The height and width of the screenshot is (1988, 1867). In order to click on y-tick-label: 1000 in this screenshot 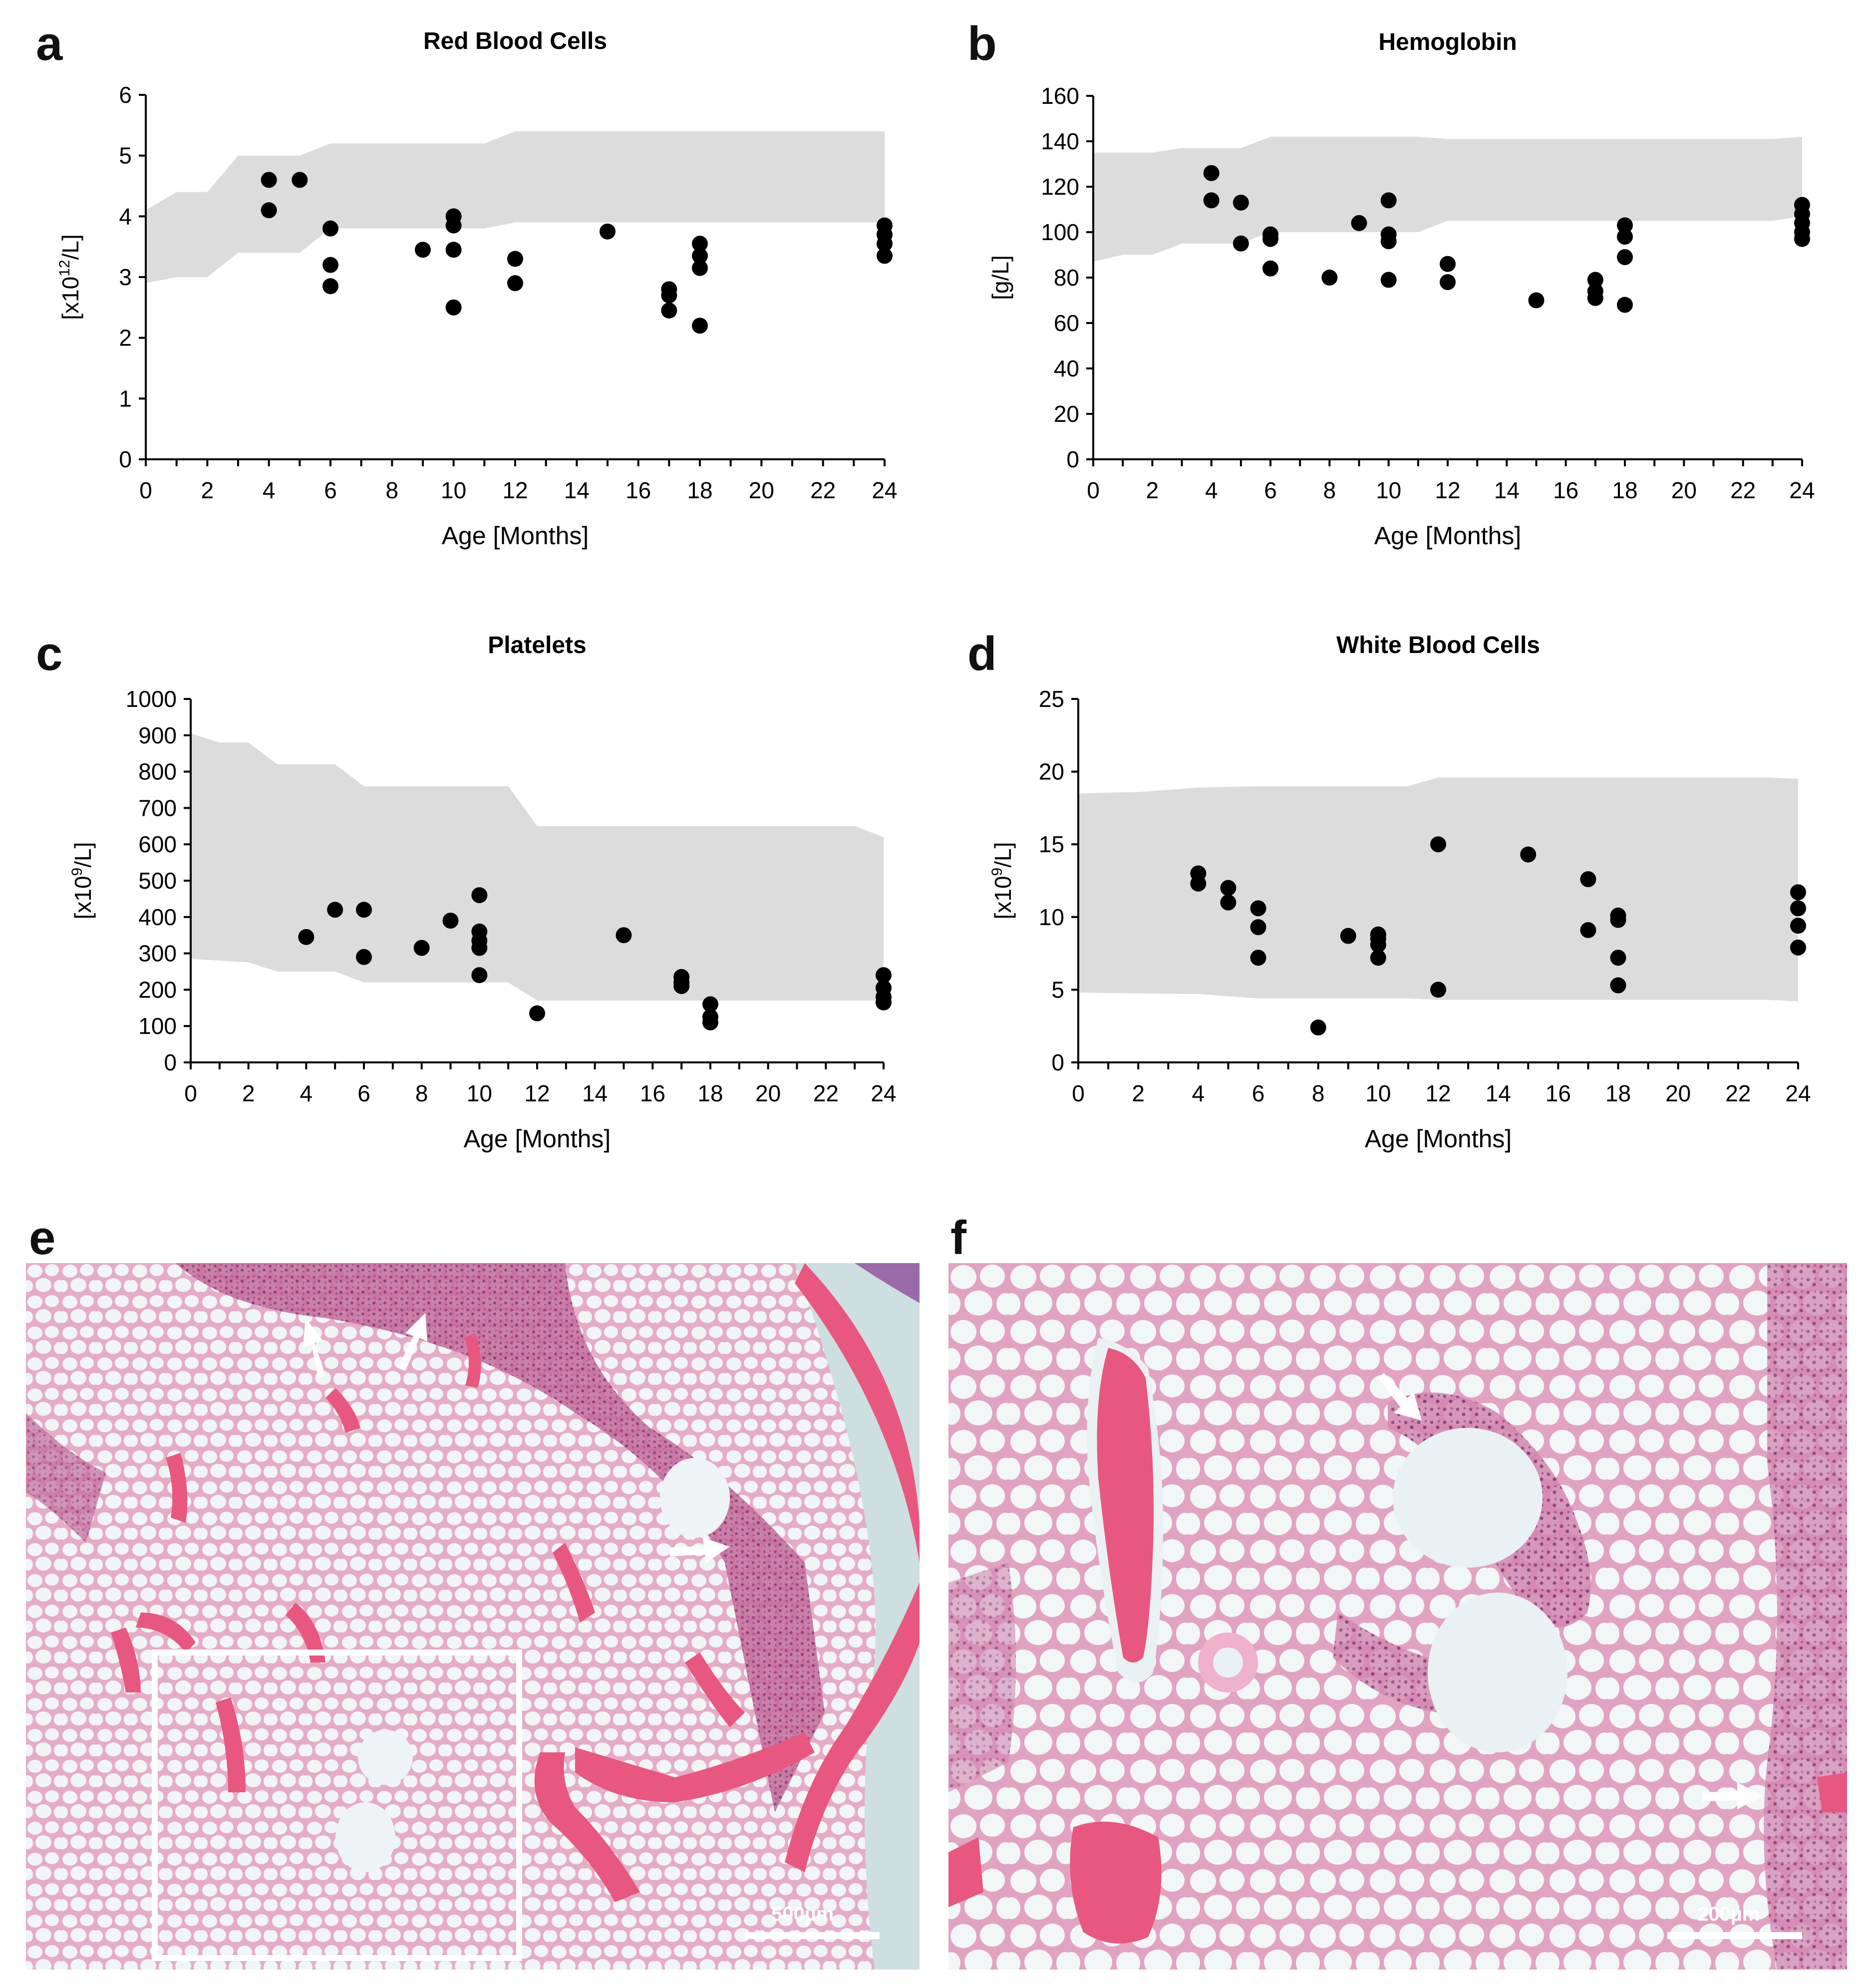, I will do `click(151, 699)`.